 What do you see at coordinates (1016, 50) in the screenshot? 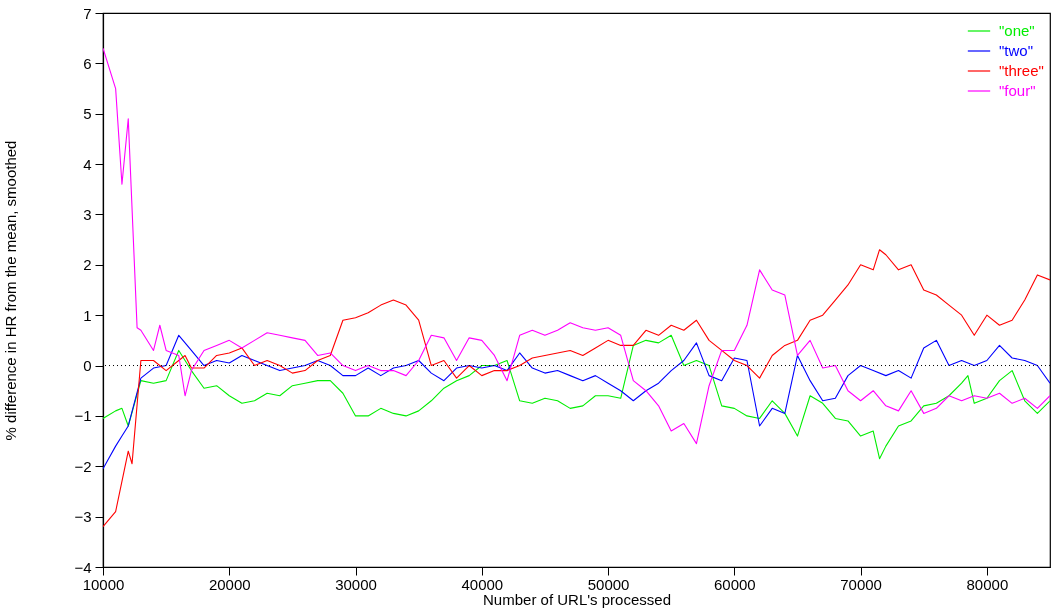
I see `legend-label: "two"` at bounding box center [1016, 50].